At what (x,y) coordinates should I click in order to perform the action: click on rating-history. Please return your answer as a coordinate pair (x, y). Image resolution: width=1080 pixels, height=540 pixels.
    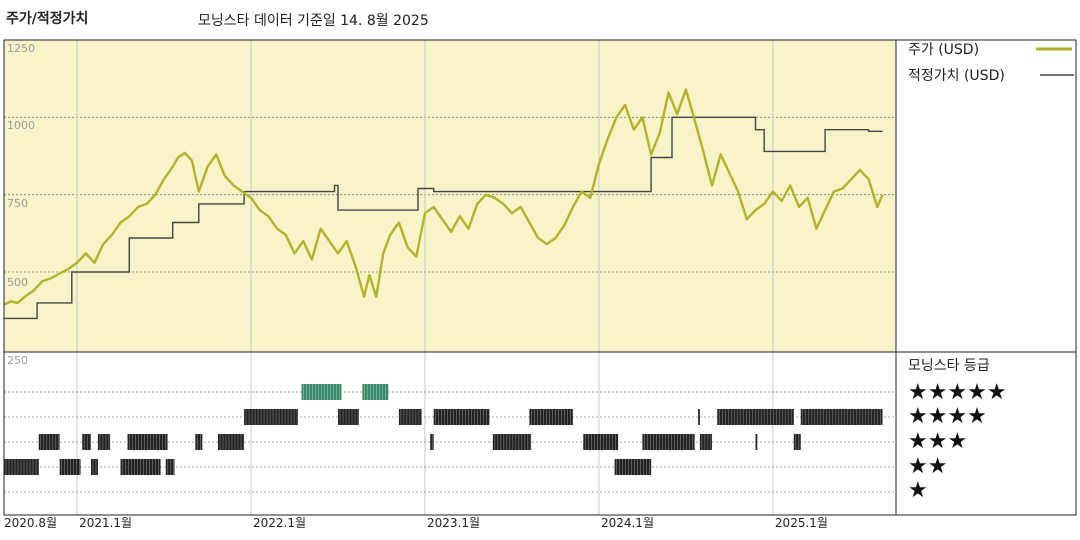
    Looking at the image, I should click on (443, 429).